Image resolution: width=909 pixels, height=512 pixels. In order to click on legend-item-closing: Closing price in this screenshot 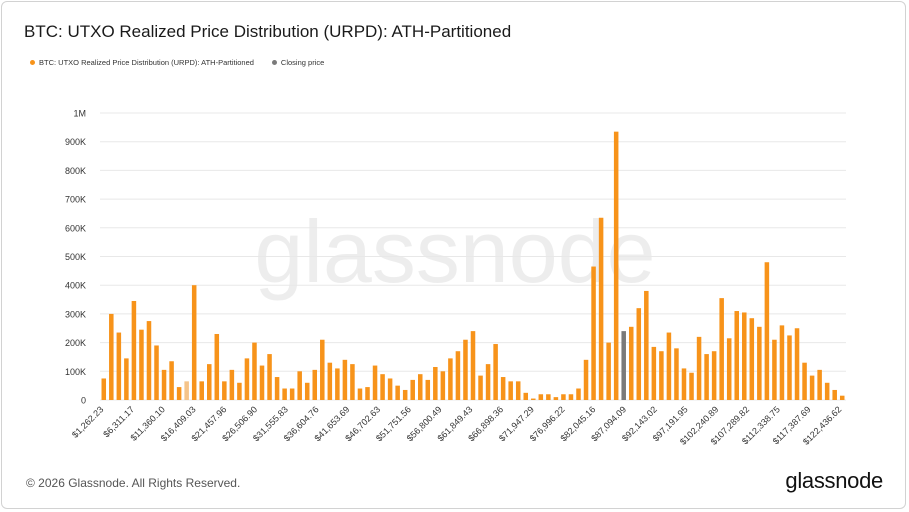, I will do `click(297, 62)`.